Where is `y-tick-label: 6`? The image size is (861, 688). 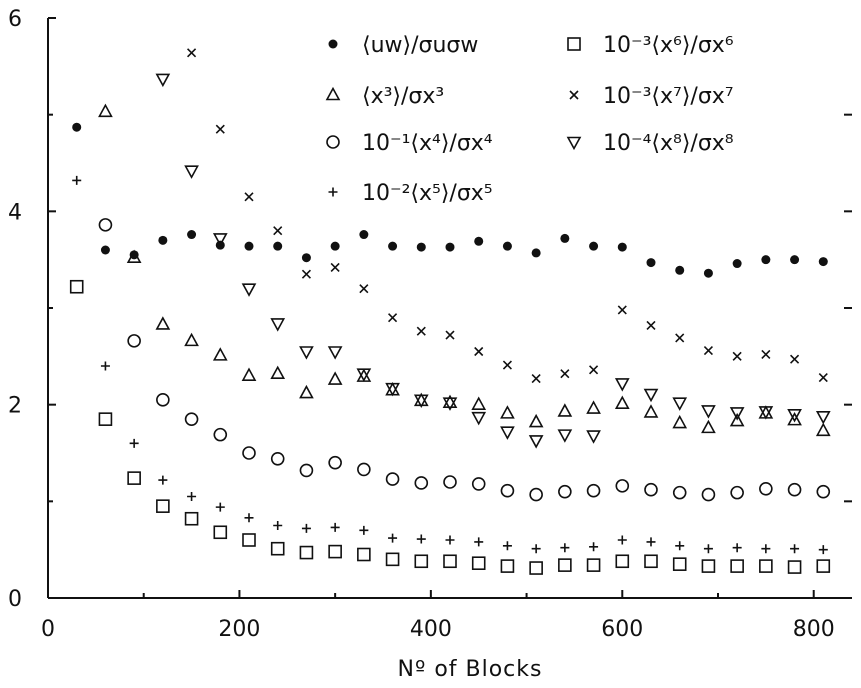 y-tick-label: 6 is located at coordinates (15, 19).